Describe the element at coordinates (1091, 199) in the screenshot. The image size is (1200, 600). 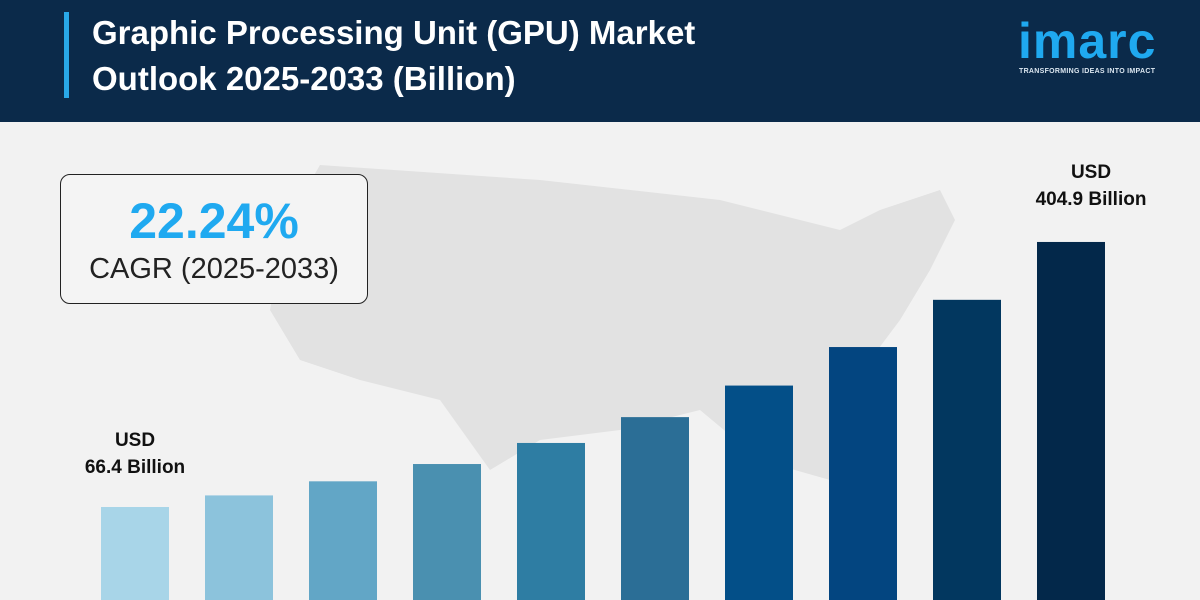
I see `data-label-last-value: 404.9 Billion` at that location.